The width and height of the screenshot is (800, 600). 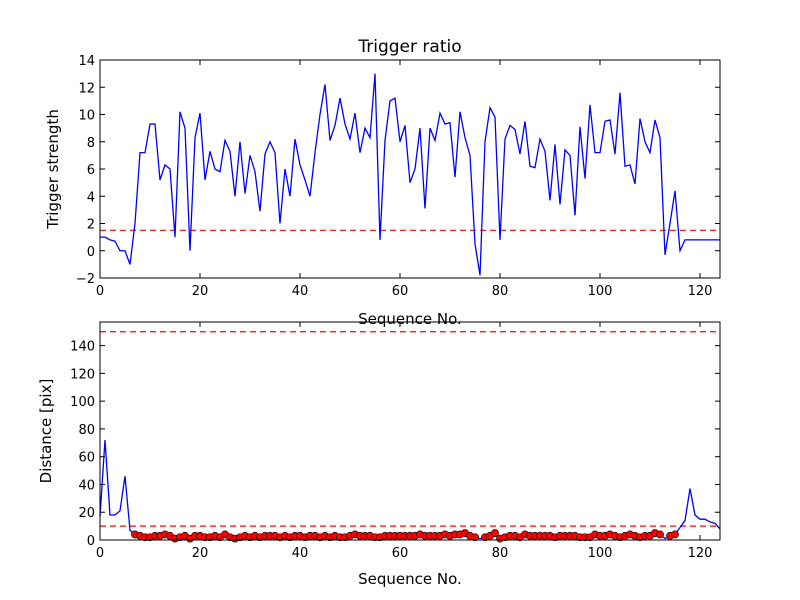 What do you see at coordinates (86, 485) in the screenshot?
I see `y-tick-label: 40` at bounding box center [86, 485].